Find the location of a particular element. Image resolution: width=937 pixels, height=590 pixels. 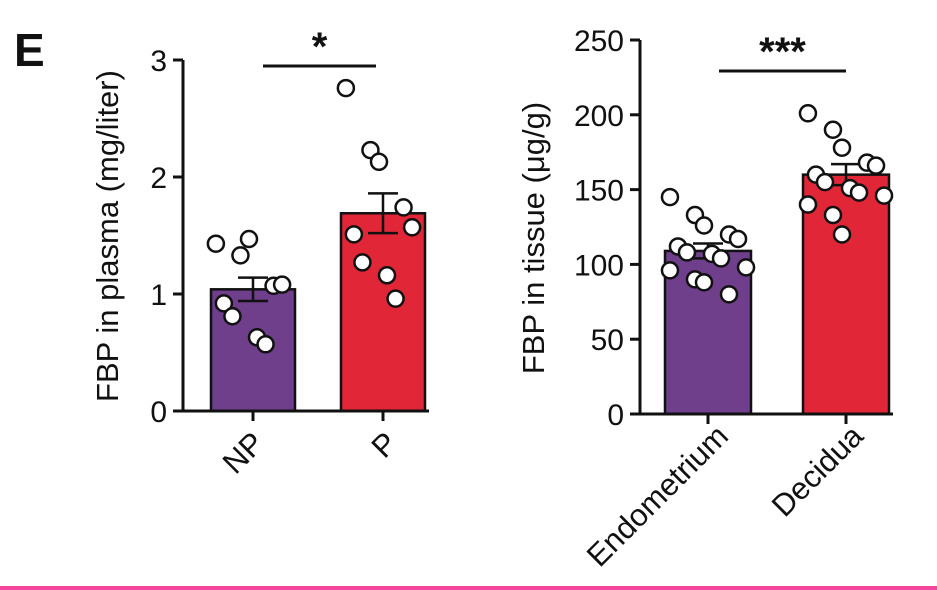

bottom-accent-rule is located at coordinates (468, 588).